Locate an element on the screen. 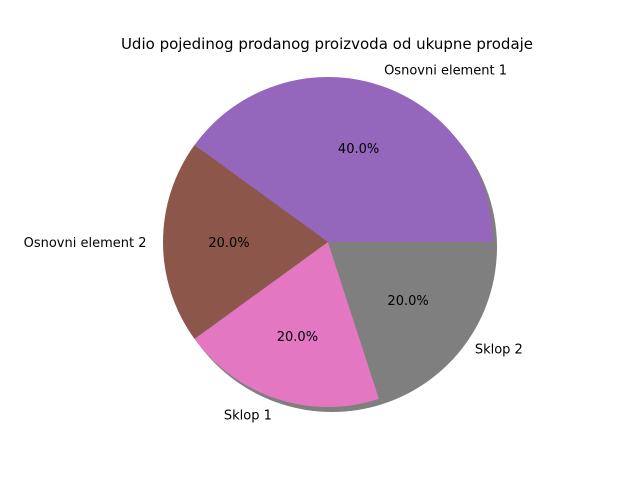  slice-label-osnovni-element-1: Osnovni element 1 is located at coordinates (445, 70).